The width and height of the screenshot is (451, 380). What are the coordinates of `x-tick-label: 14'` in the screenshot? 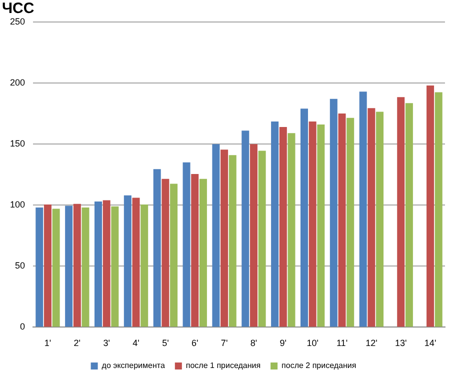 It's located at (430, 343).